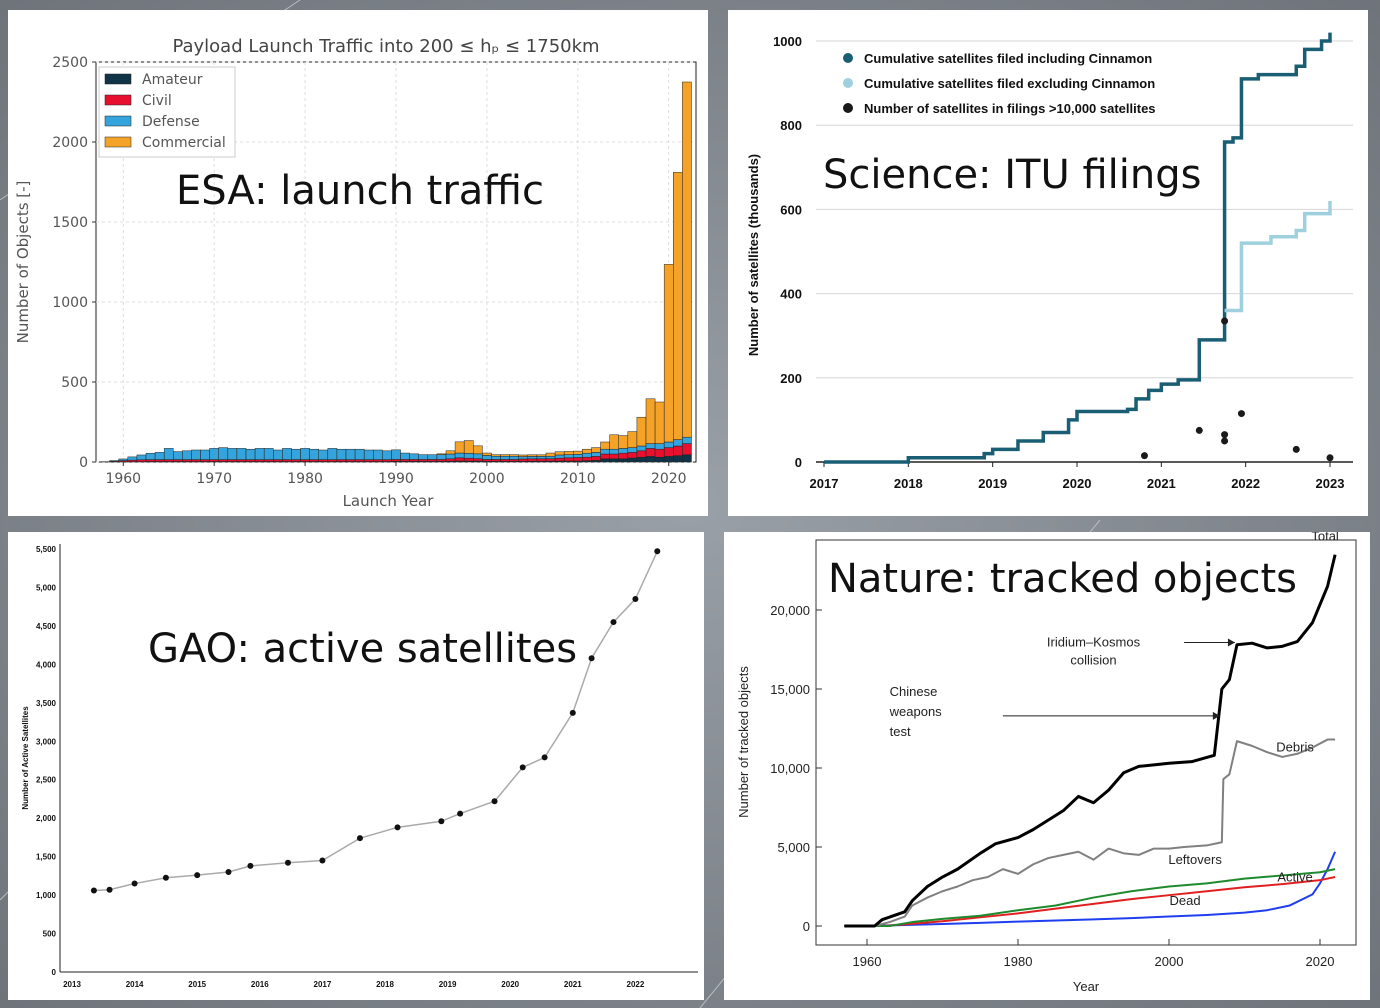 This screenshot has height=1008, width=1380. I want to click on esa-legend: Amateur Civil Defense Commercial, so click(167, 112).